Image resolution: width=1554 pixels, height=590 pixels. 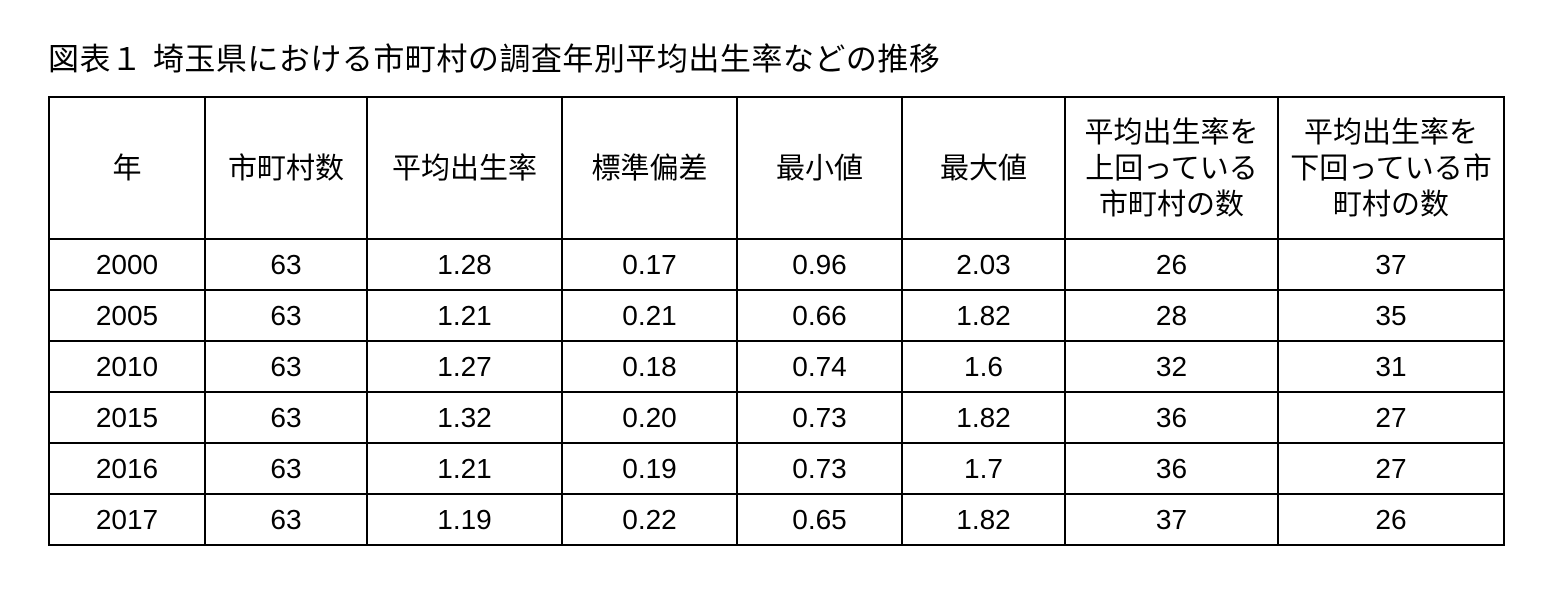 I want to click on table-row: 2016 63 1.21 0.19 0.73 1.7 36 27, so click(x=776, y=468).